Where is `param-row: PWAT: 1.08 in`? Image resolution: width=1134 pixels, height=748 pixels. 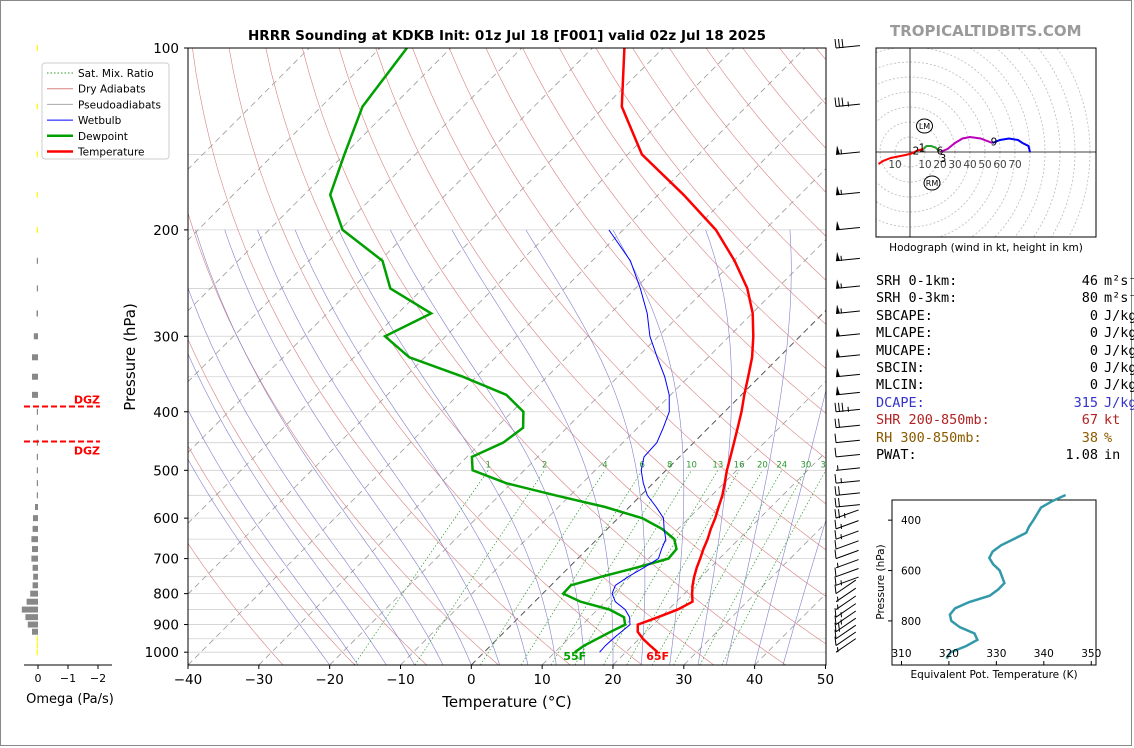 param-row: PWAT: 1.08 in is located at coordinates (1005, 455).